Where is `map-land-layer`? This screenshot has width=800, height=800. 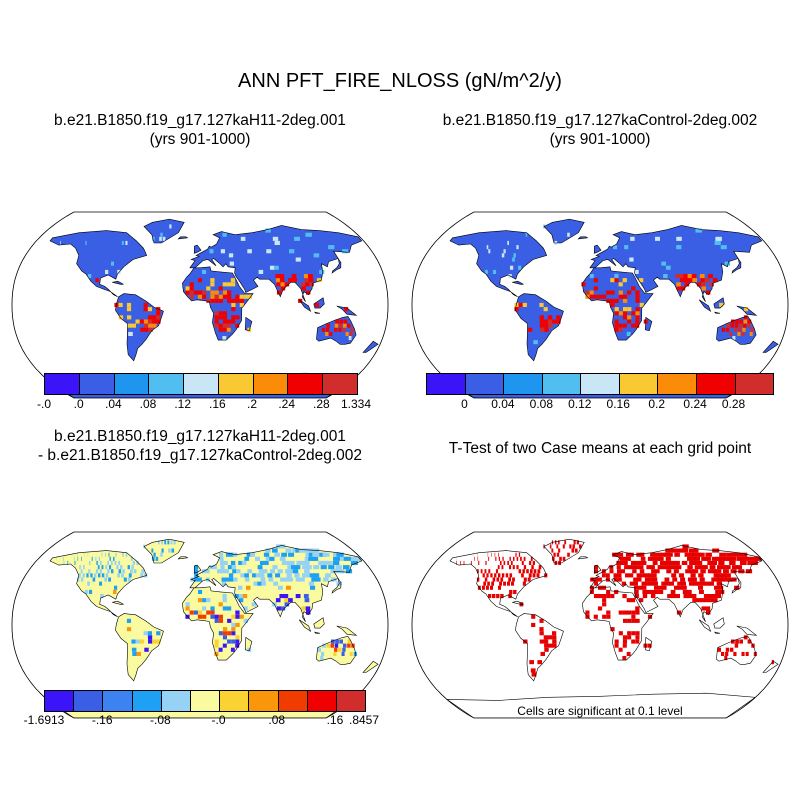
map-land-layer is located at coordinates (612, 628).